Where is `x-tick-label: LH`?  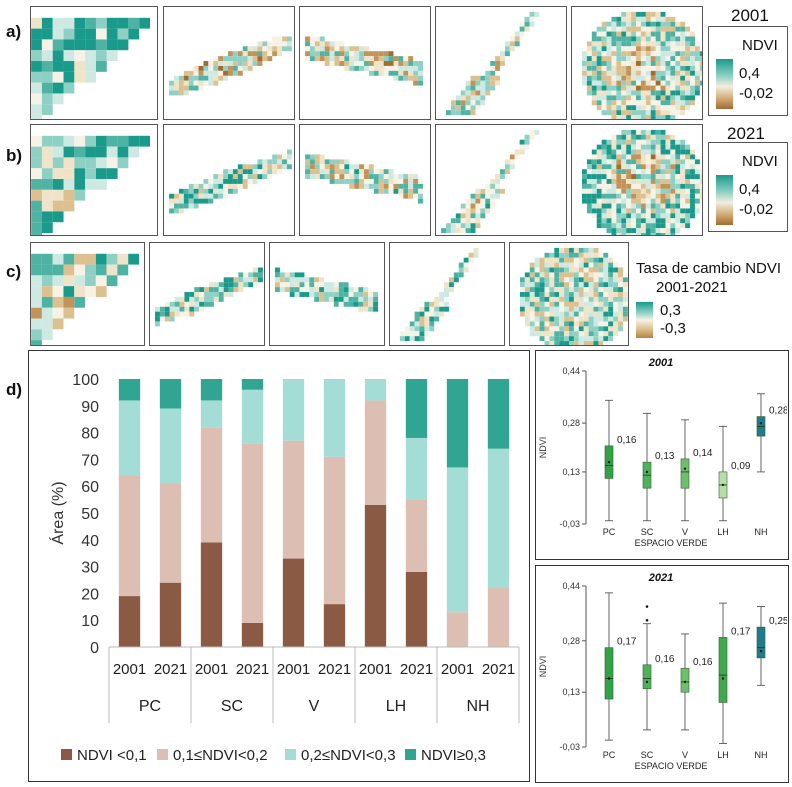 x-tick-label: LH is located at coordinates (723, 755).